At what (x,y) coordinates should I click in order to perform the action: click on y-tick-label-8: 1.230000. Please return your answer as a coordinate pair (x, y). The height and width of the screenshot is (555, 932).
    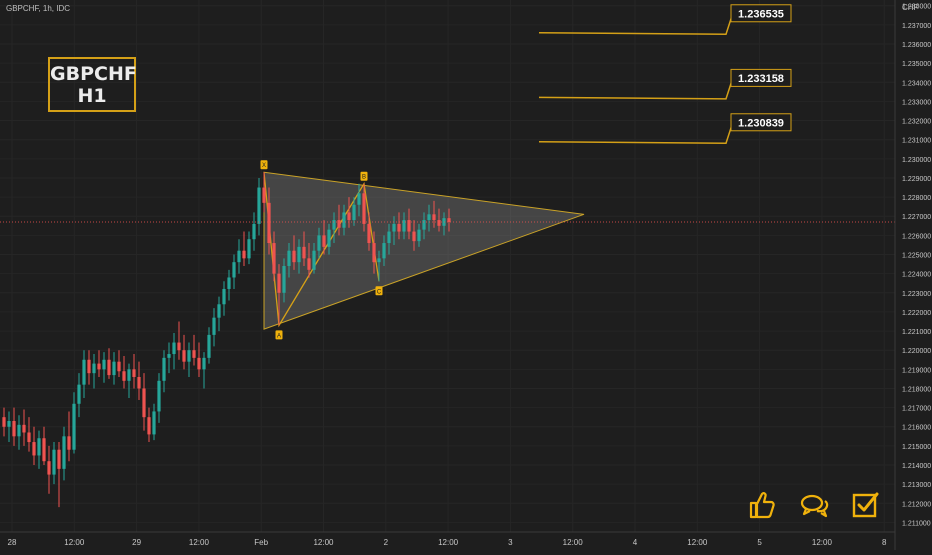
    Looking at the image, I should click on (916, 160).